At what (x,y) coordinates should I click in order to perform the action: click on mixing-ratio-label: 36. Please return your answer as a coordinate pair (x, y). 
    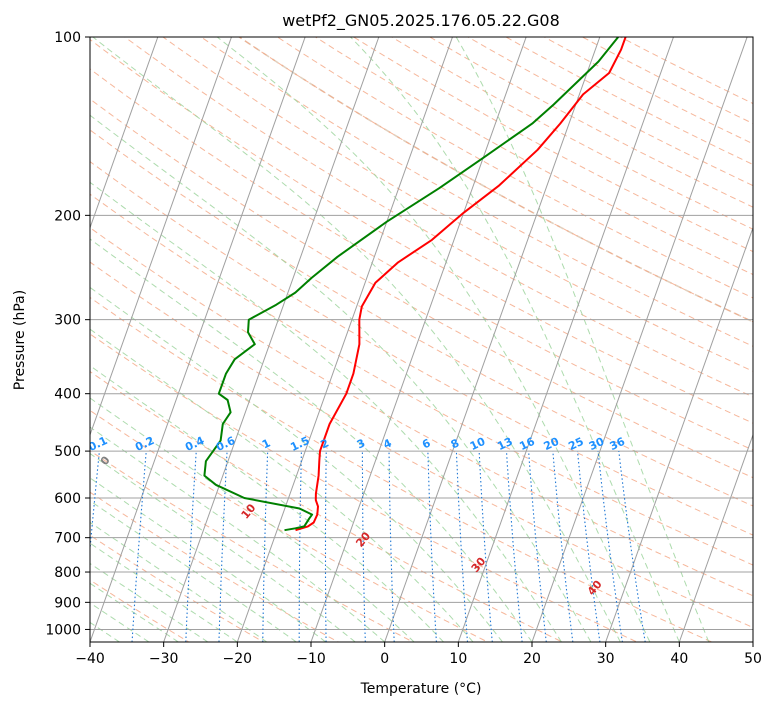
    Looking at the image, I should click on (618, 444).